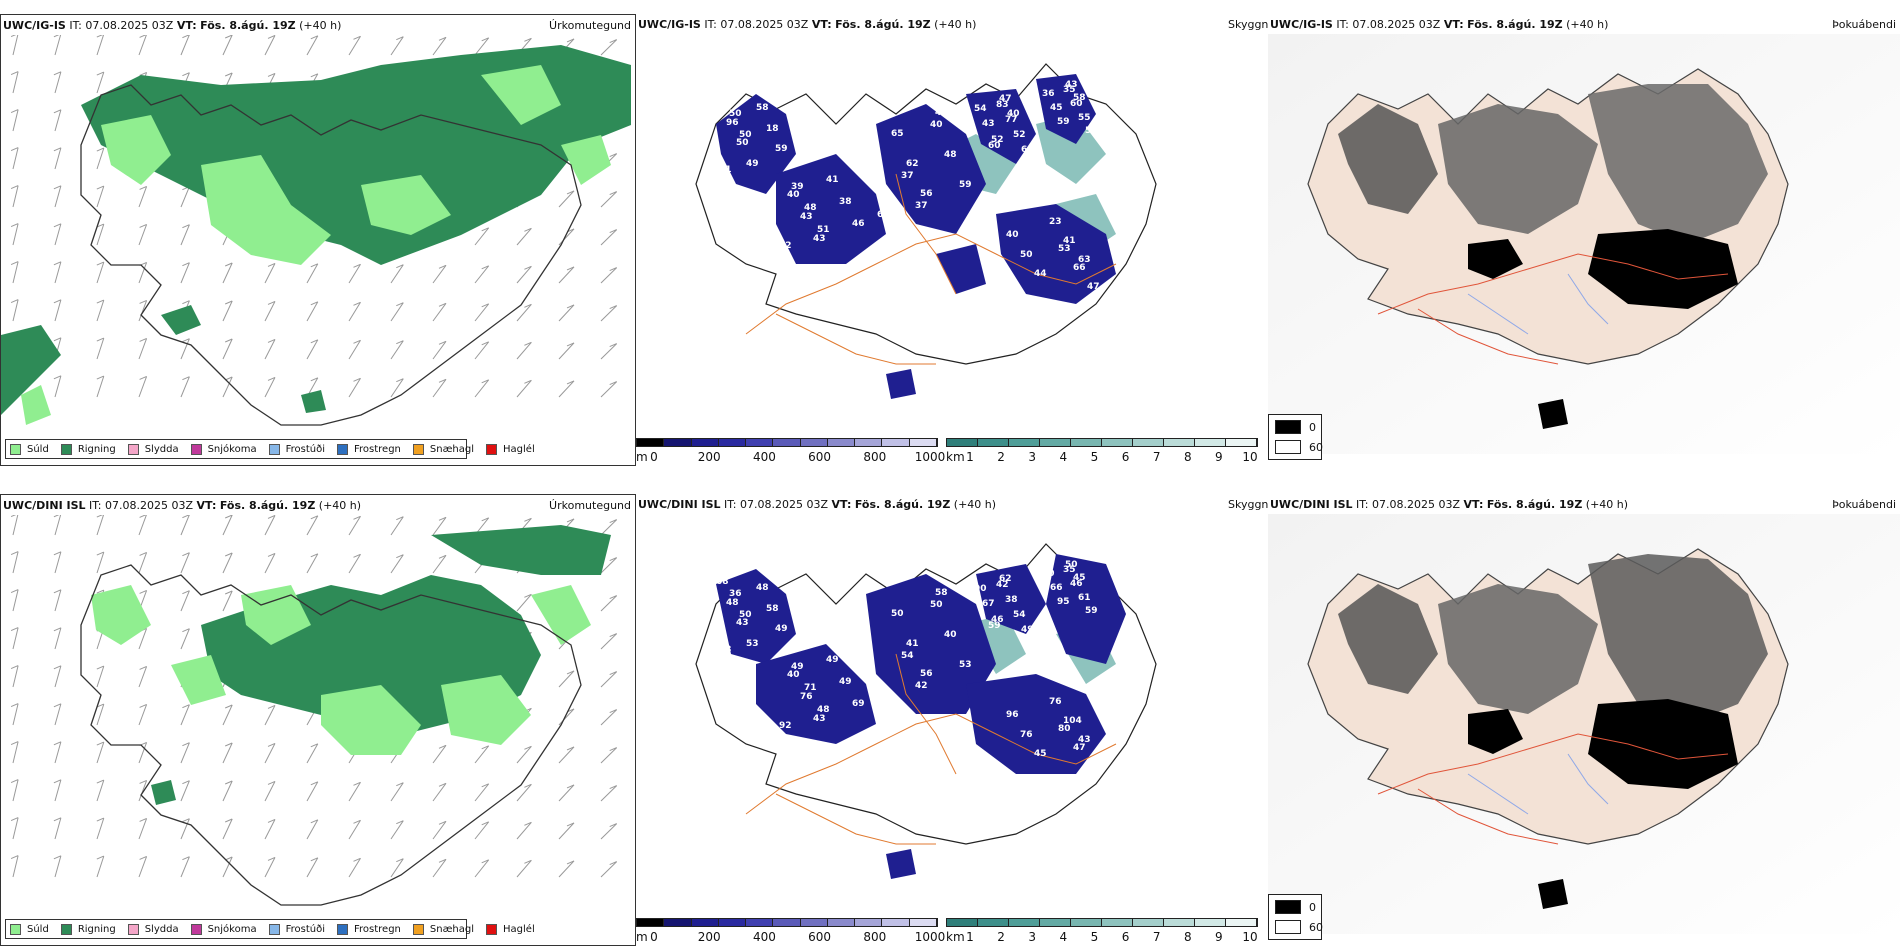 The width and height of the screenshot is (1900, 950). I want to click on iceland-outline, so click(331, 735).